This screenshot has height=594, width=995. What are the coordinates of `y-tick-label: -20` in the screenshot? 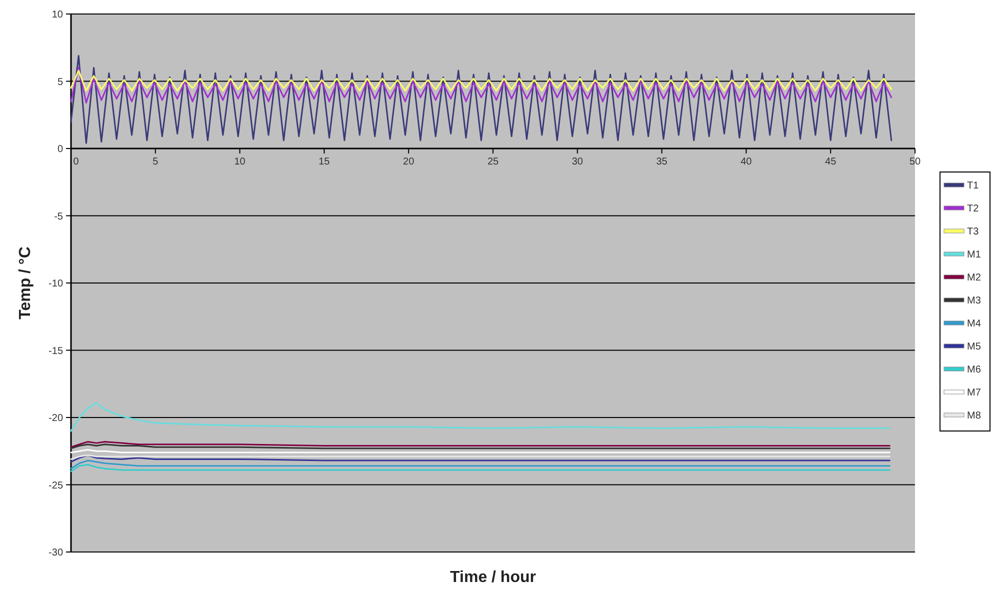 It's located at (56, 418).